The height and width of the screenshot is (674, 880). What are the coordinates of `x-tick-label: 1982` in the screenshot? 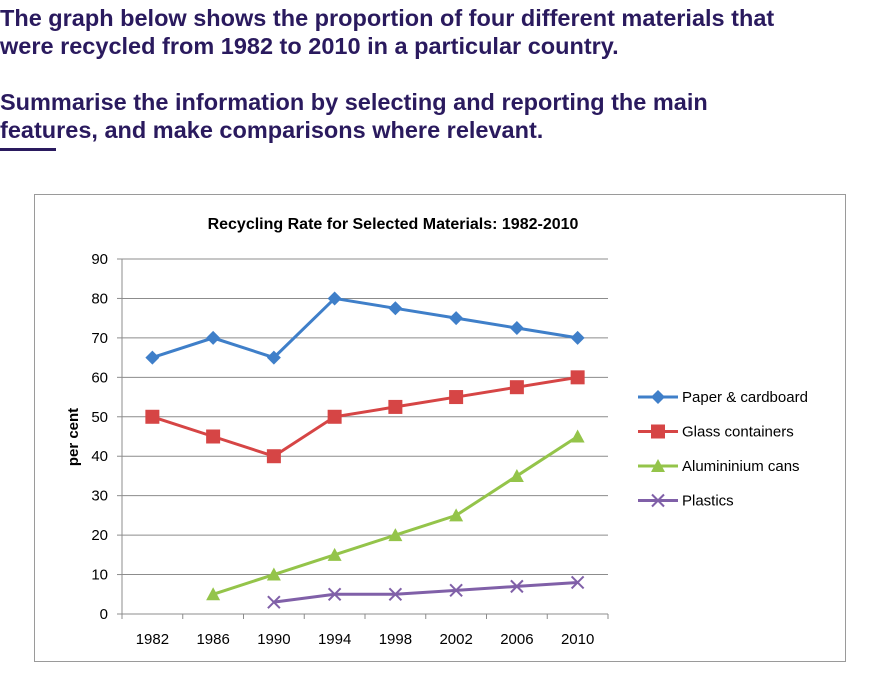 It's located at (152, 639).